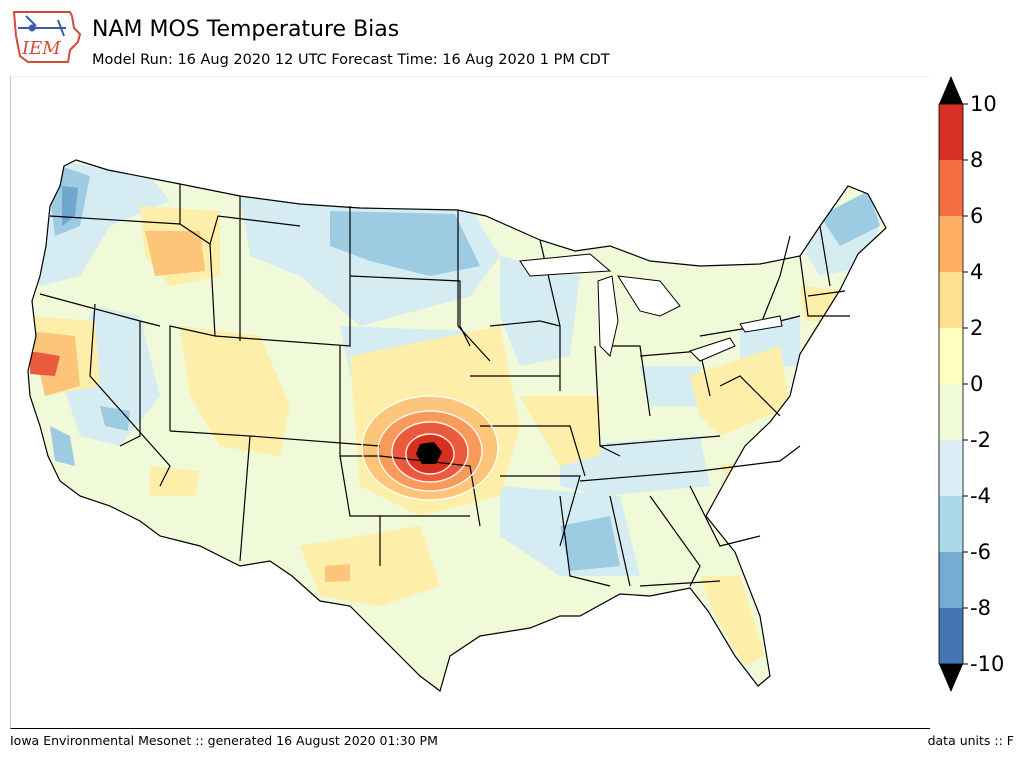  What do you see at coordinates (976, 160) in the screenshot?
I see `colorbar-tick-label: 8` at bounding box center [976, 160].